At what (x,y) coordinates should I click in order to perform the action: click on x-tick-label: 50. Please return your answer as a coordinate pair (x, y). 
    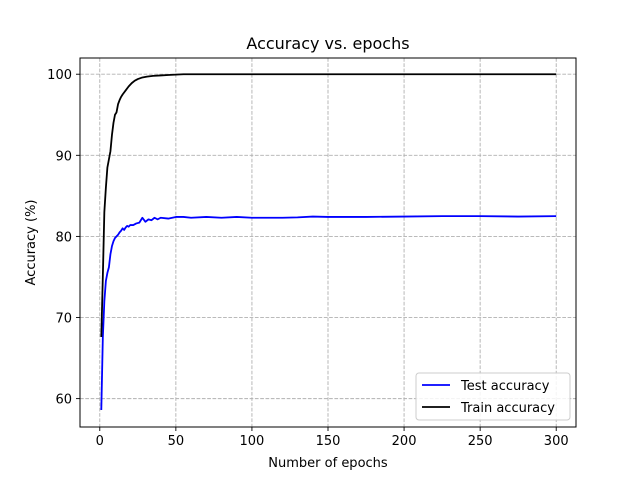
    Looking at the image, I should click on (176, 441).